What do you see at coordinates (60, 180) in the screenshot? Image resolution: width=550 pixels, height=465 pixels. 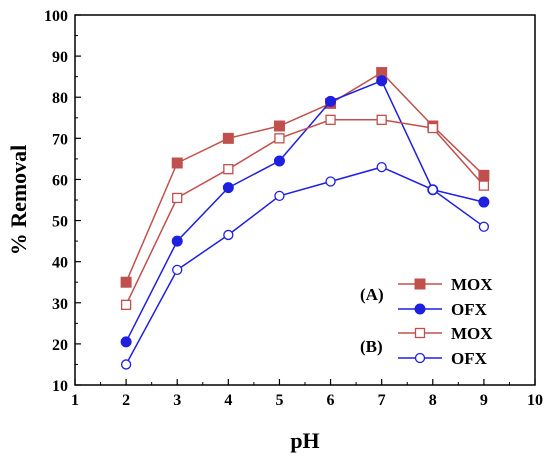 I see `y-tick-label: 60` at bounding box center [60, 180].